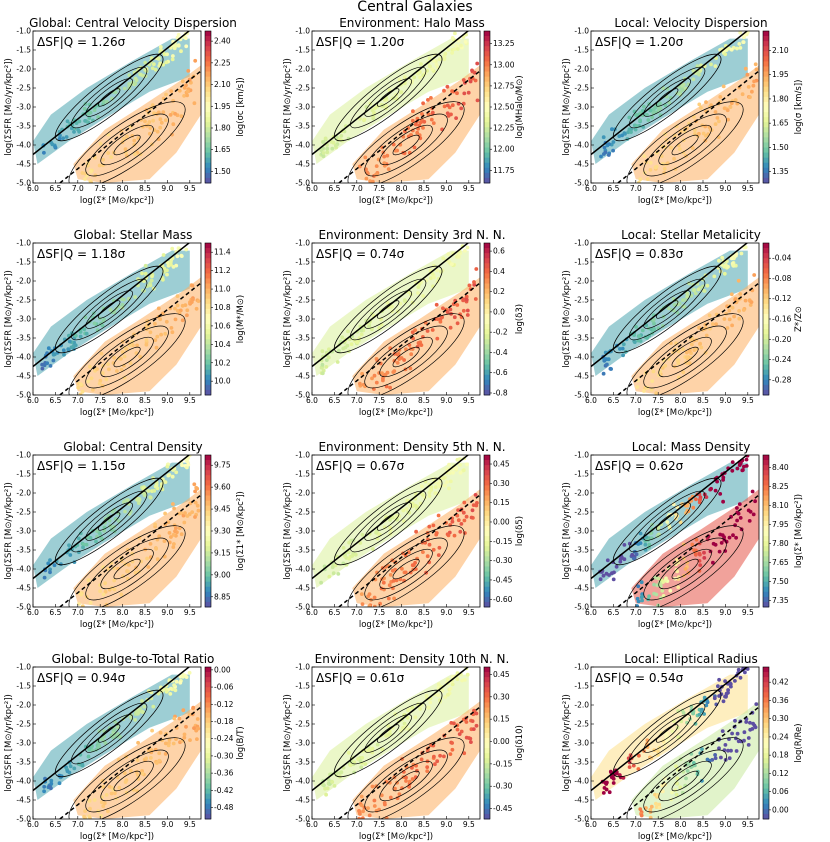 This screenshot has width=830, height=842. Describe the element at coordinates (222, 127) in the screenshot. I see `colorbar-tick-label: 1.80` at that location.